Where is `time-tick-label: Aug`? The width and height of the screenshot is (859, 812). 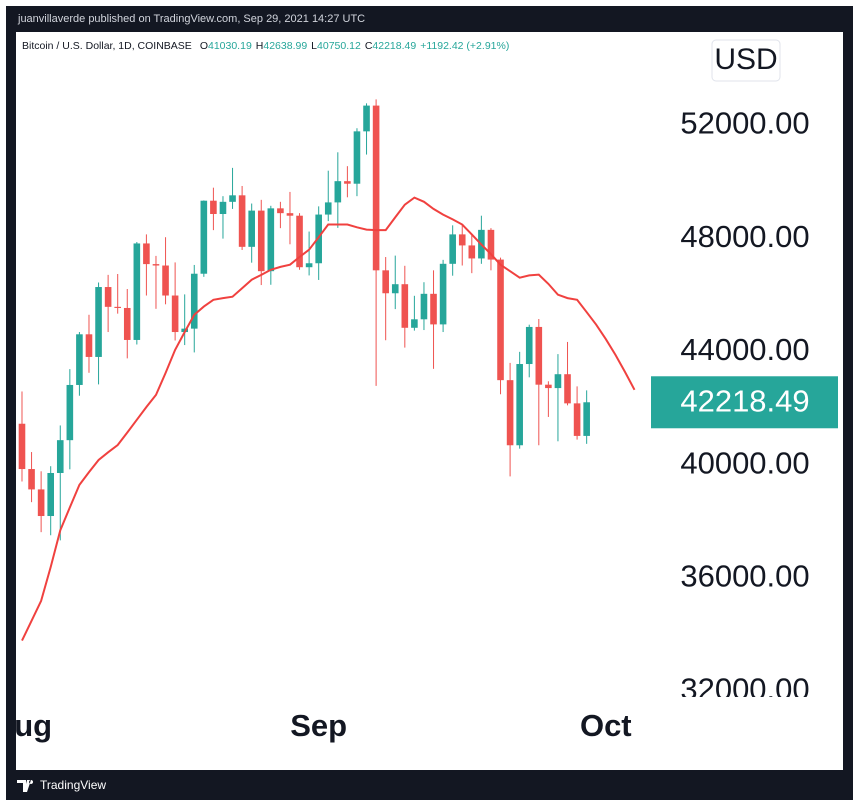 time-tick-label: Aug is located at coordinates (26, 725).